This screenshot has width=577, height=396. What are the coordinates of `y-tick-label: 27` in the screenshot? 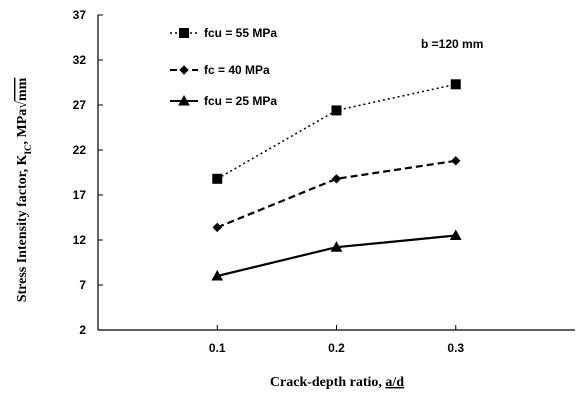 It's located at (80, 105).